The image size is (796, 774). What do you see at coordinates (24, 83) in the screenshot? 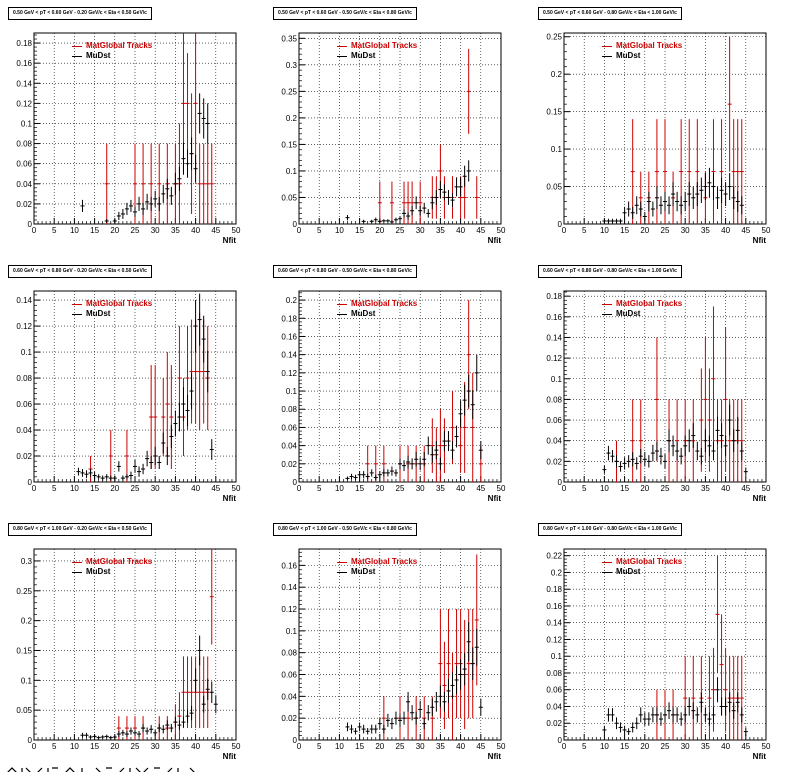
I see `y-tick-label: 0.14` at bounding box center [24, 83].